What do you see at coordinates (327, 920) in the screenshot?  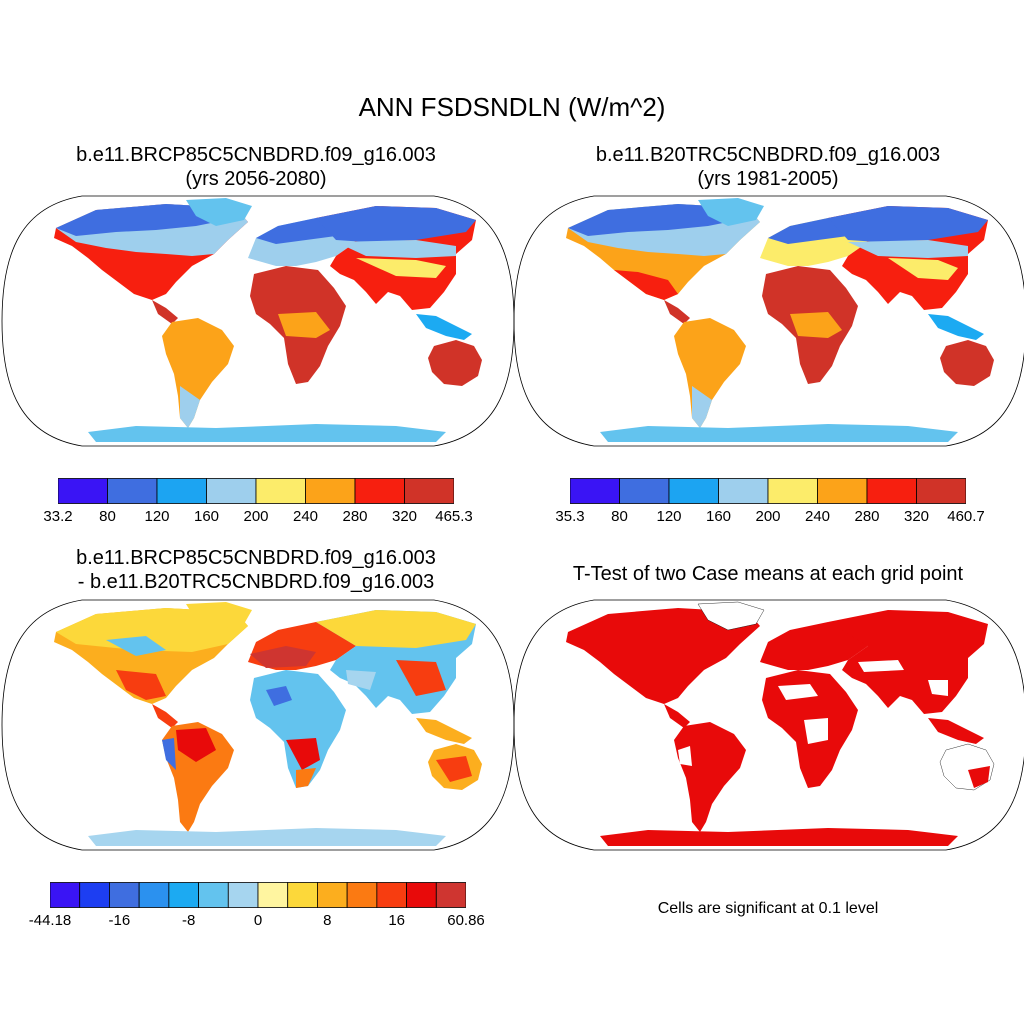 I see `colorbar-tick-label: 8` at bounding box center [327, 920].